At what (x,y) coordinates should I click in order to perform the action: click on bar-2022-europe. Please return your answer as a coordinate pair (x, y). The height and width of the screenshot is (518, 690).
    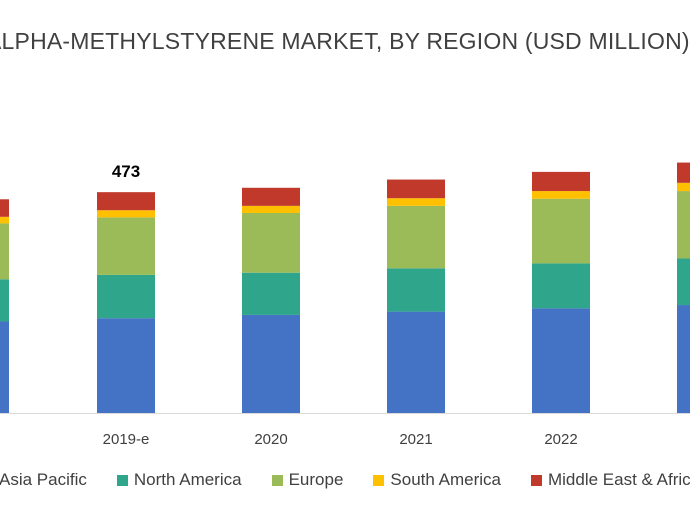
    Looking at the image, I should click on (561, 231).